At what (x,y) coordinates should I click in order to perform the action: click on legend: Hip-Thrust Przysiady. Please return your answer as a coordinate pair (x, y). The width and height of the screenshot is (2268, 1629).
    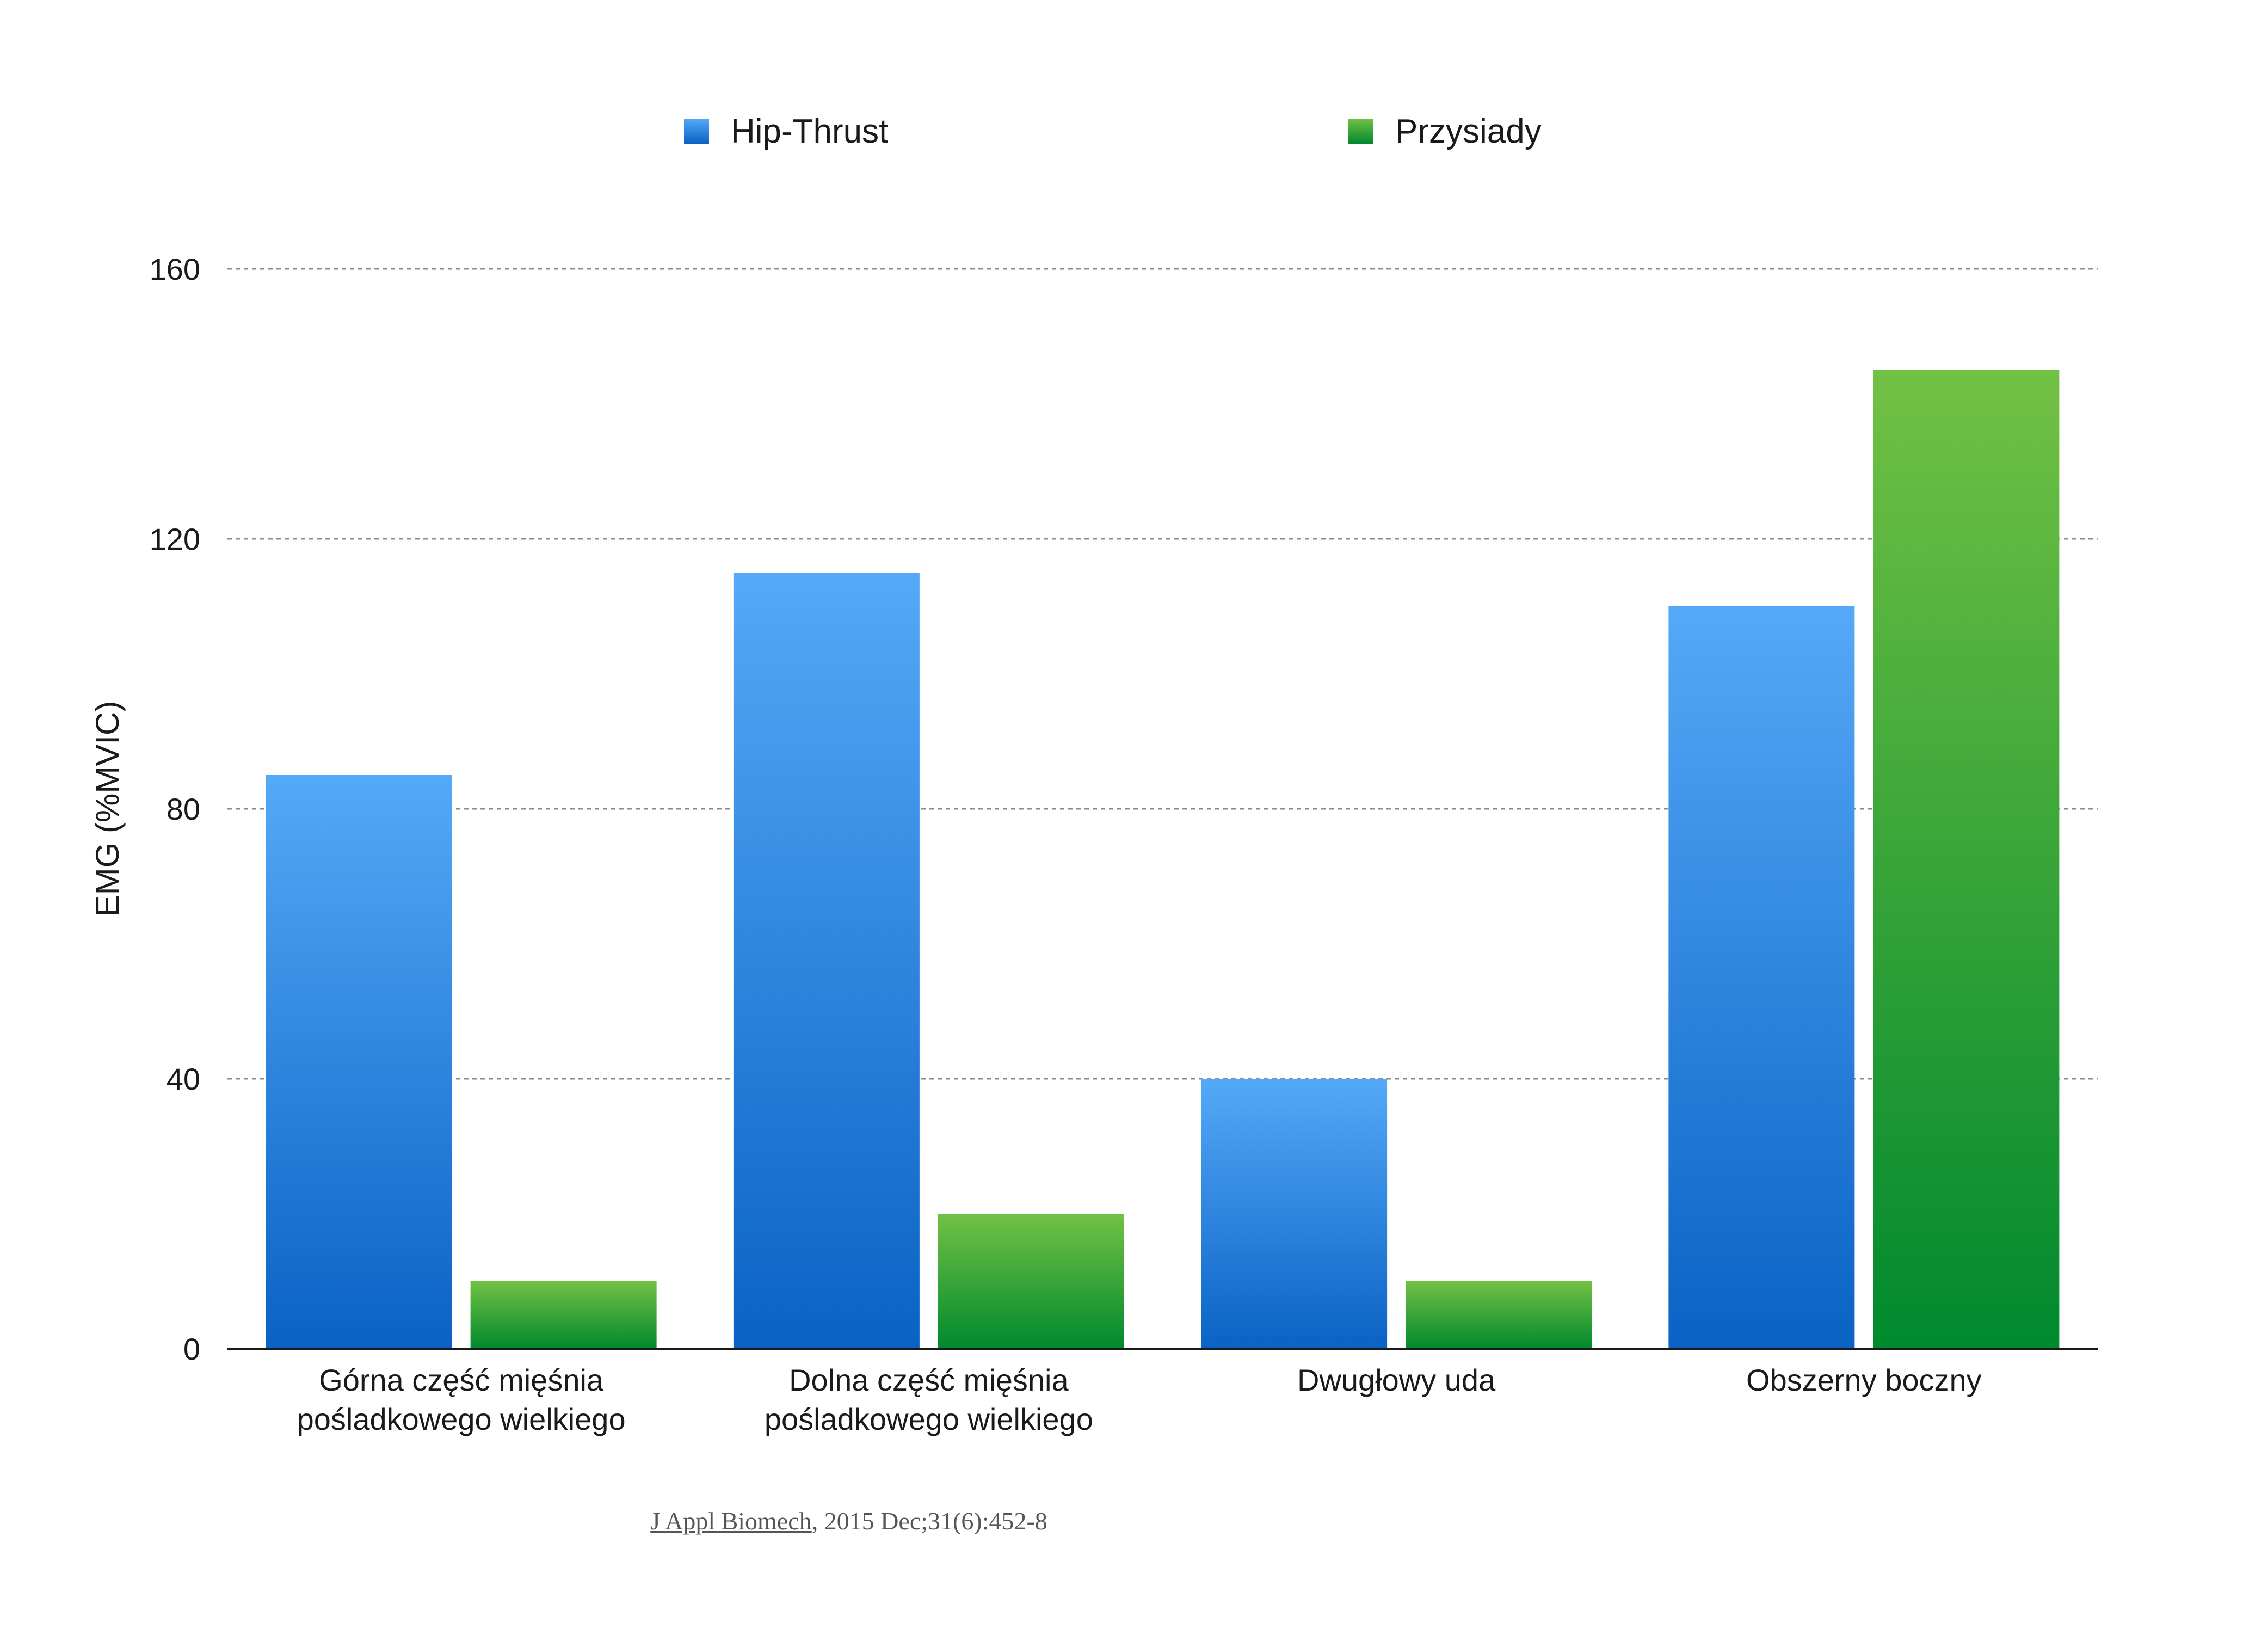
    Looking at the image, I should click on (1113, 131).